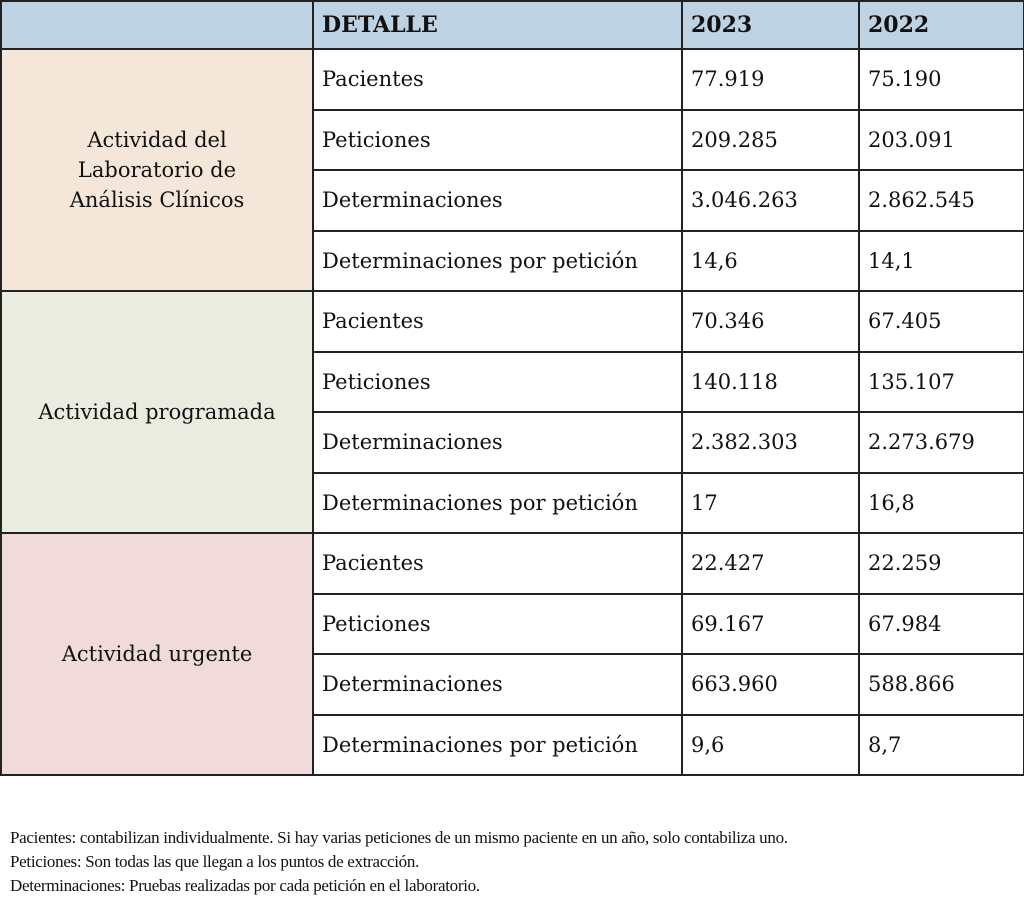 The image size is (1024, 901). I want to click on table-row: Peticiones 209.285 203.091, so click(512, 139).